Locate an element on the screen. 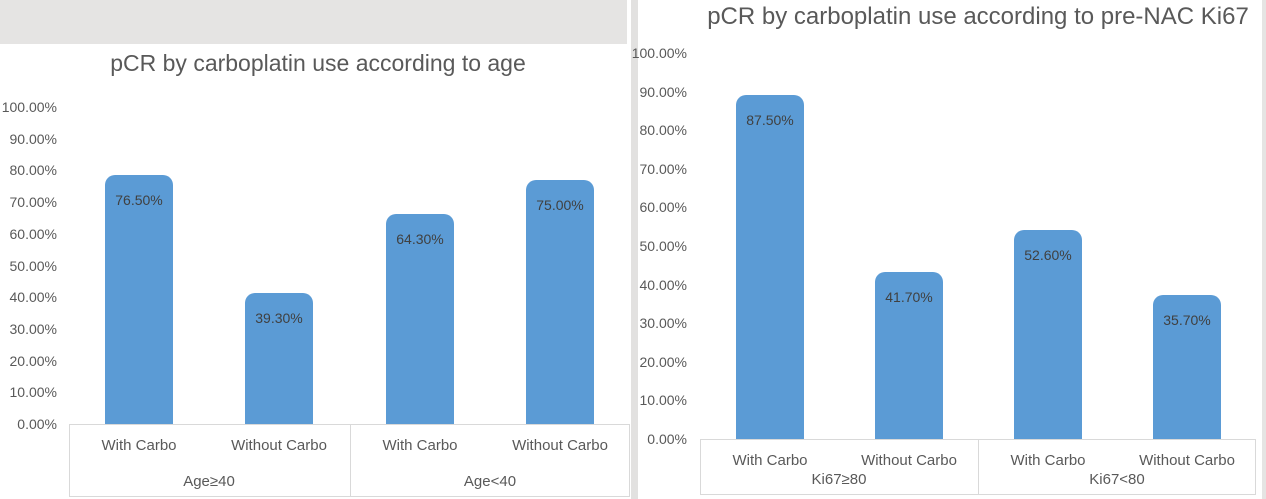 This screenshot has width=1266, height=499. bar-data-label: 41.70% is located at coordinates (909, 297).